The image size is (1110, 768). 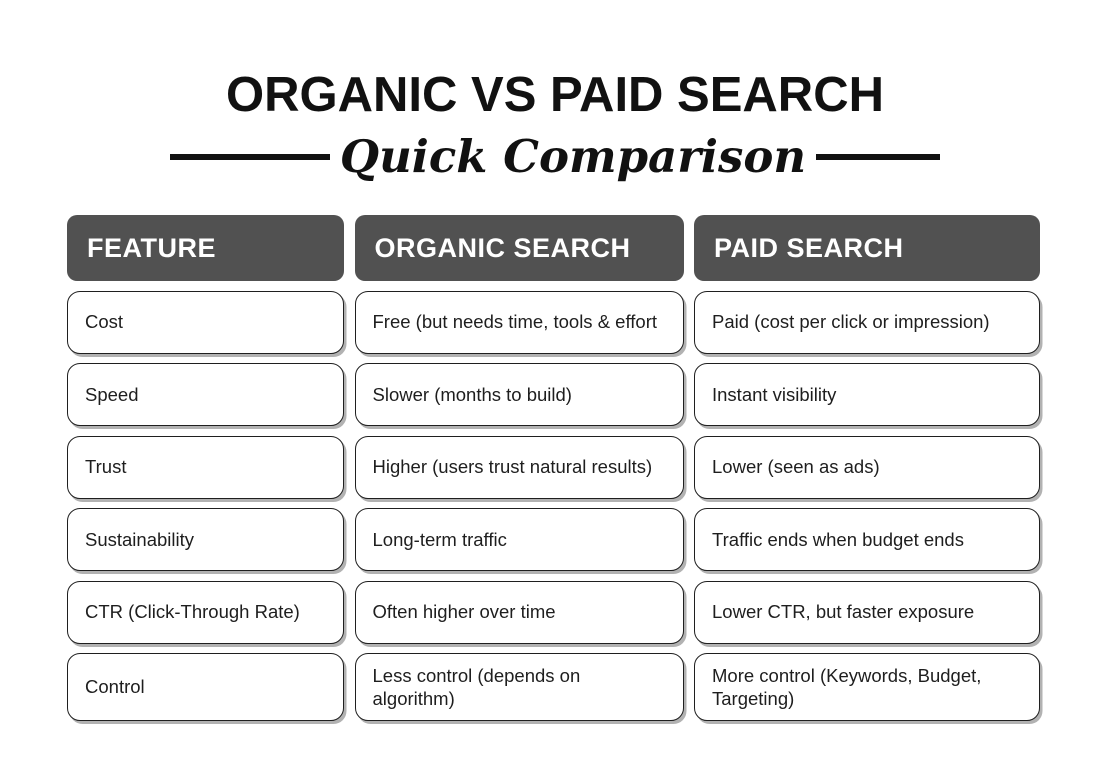 What do you see at coordinates (867, 394) in the screenshot?
I see `paid-cell-speed: Instant visibility` at bounding box center [867, 394].